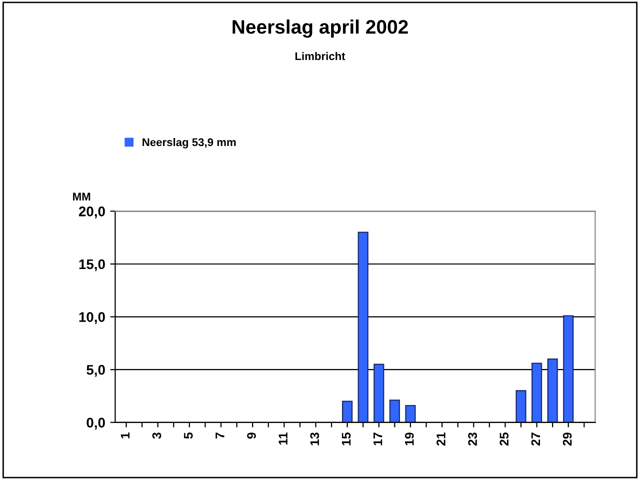  Describe the element at coordinates (220, 435) in the screenshot. I see `x-tick-label: 7` at that location.